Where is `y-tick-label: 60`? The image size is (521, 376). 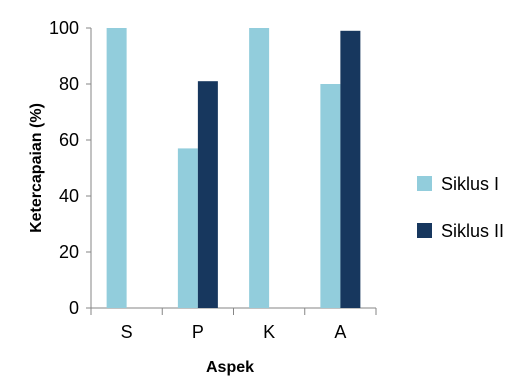
y-tick-label: 60 is located at coordinates (69, 140).